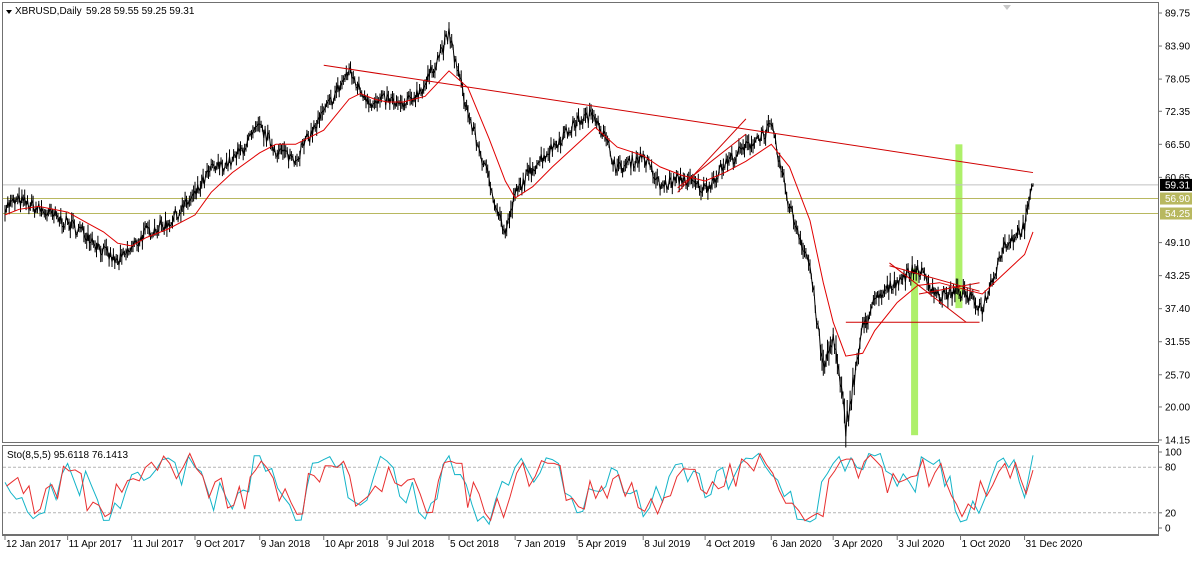  I want to click on price-tick-label: 83.90, so click(1177, 47).